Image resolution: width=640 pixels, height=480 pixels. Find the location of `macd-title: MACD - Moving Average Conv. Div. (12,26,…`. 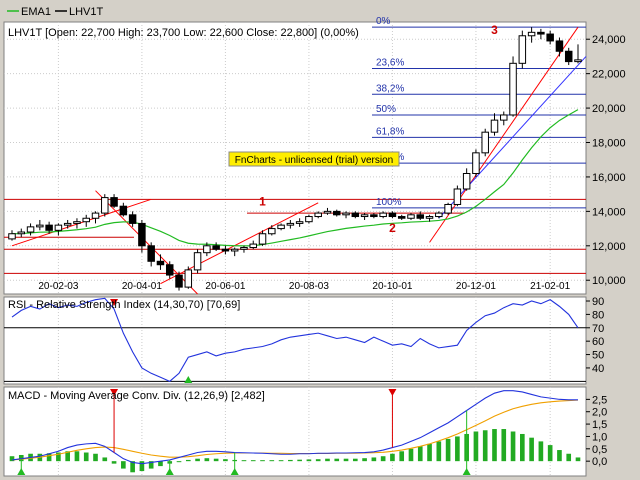

macd-title: MACD - Moving Average Conv. Div. (12,26,… is located at coordinates (136, 396).